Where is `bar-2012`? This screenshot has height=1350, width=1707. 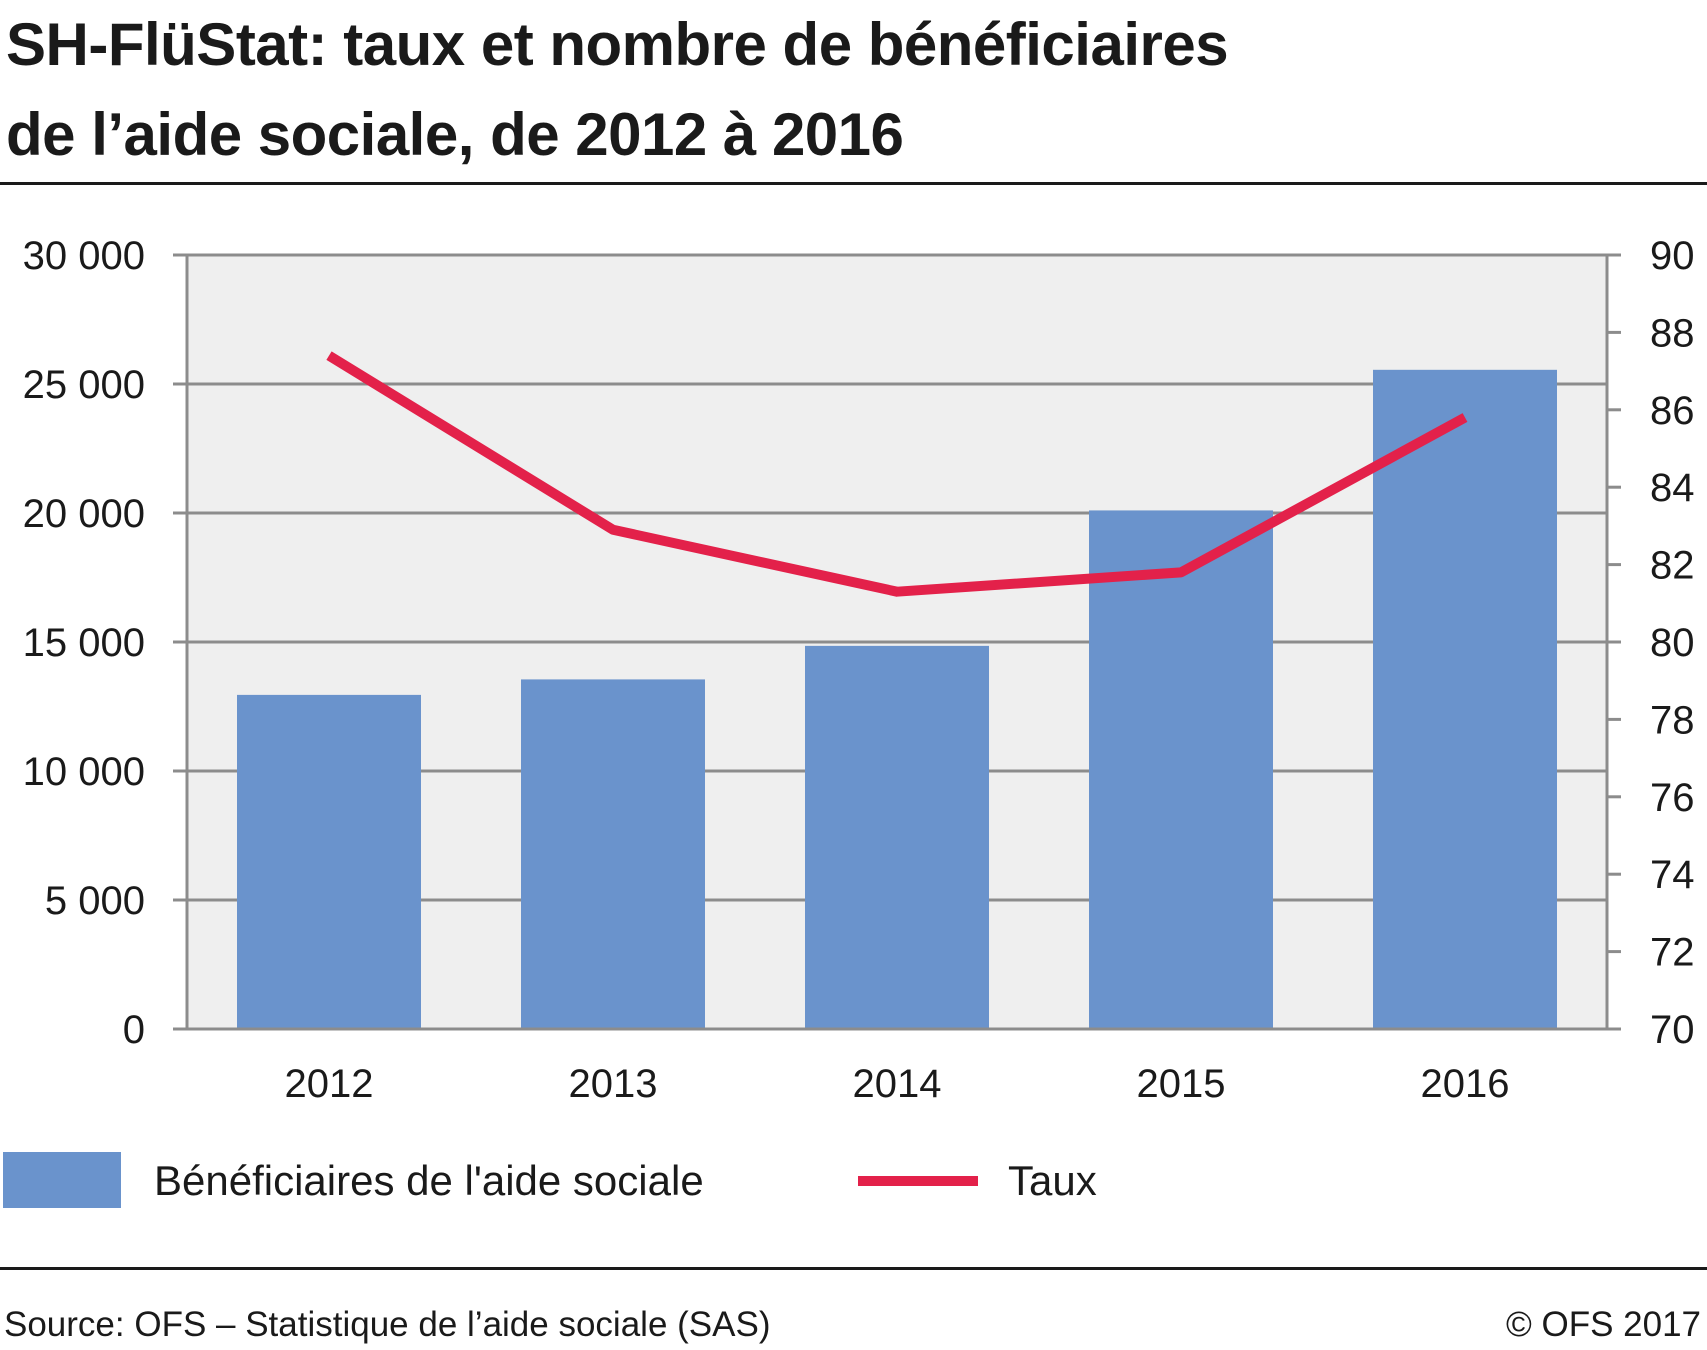 bar-2012 is located at coordinates (329, 861).